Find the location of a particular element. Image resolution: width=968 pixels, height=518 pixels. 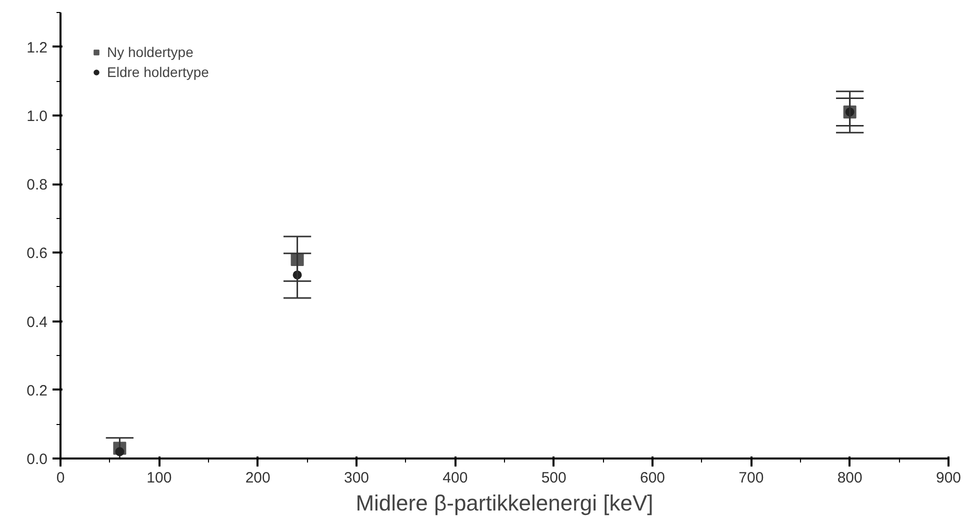

x-tick-label: 900 is located at coordinates (949, 478).